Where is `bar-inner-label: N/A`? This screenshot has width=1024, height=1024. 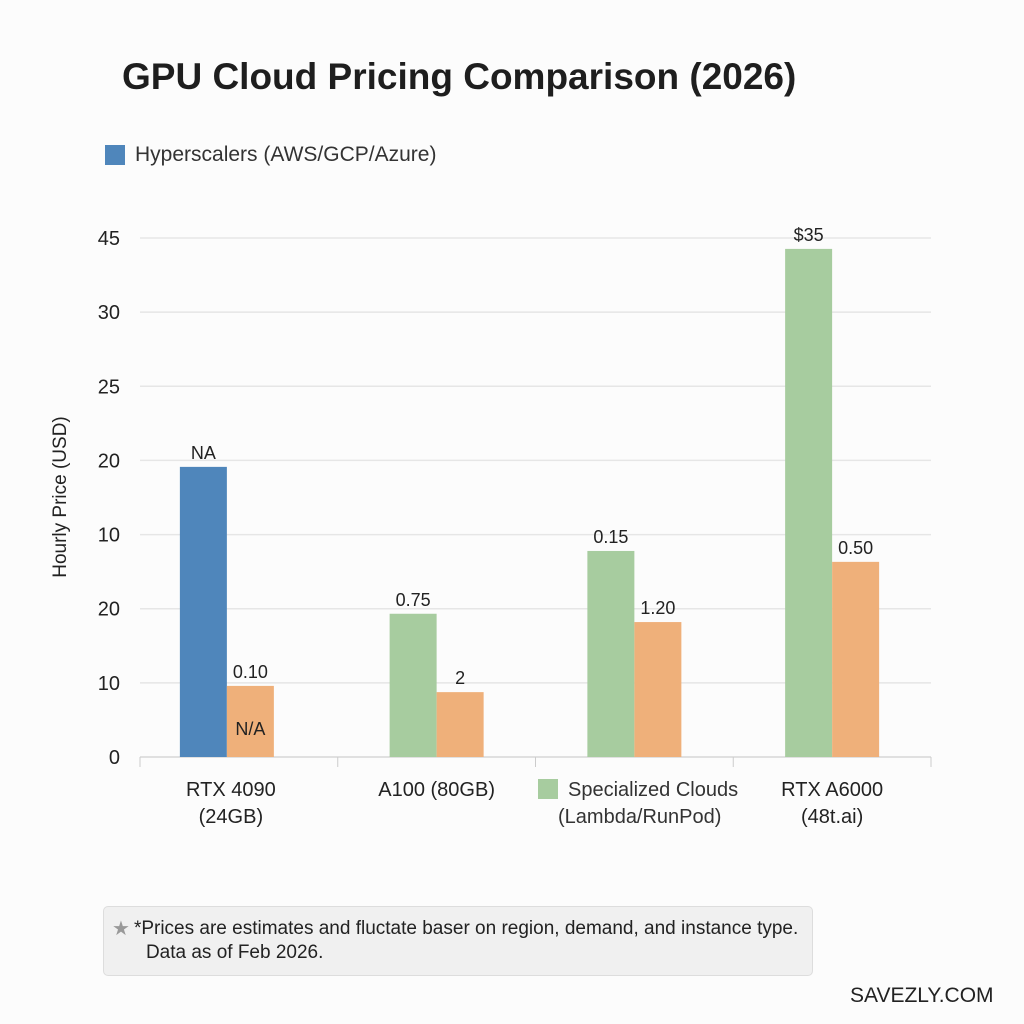
bar-inner-label: N/A is located at coordinates (250, 729).